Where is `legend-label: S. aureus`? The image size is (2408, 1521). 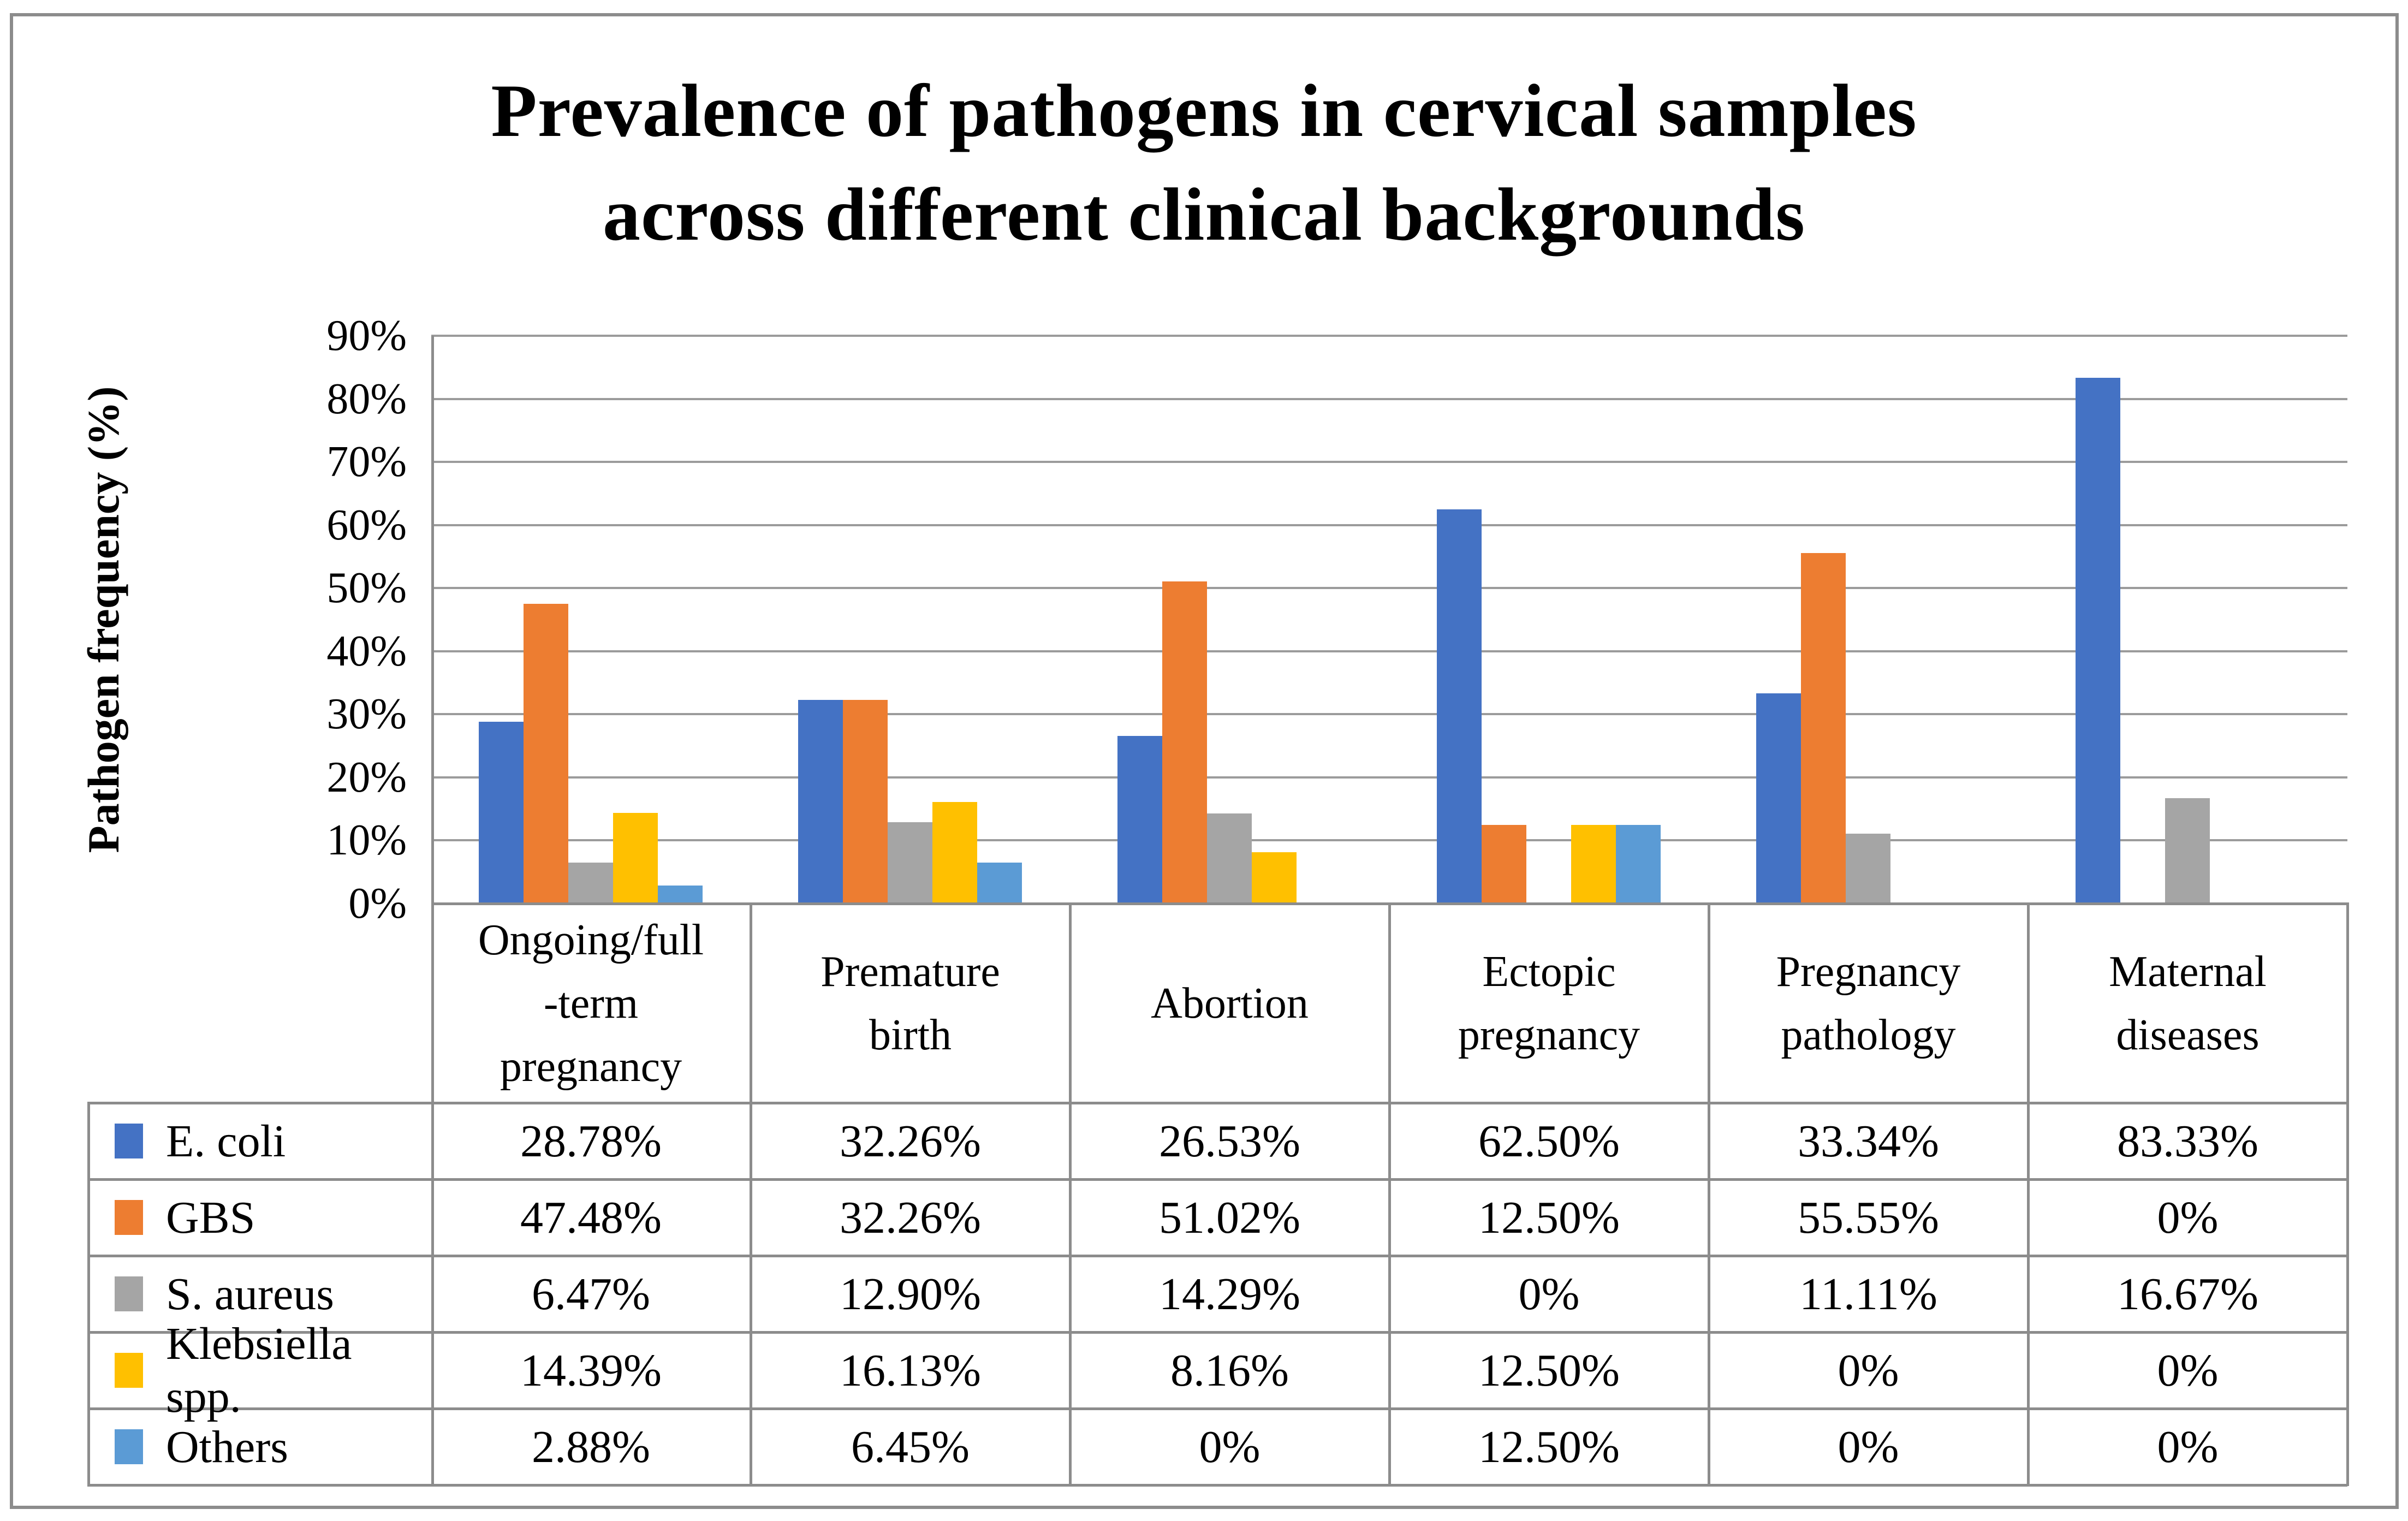
legend-label: S. aureus is located at coordinates (250, 1294).